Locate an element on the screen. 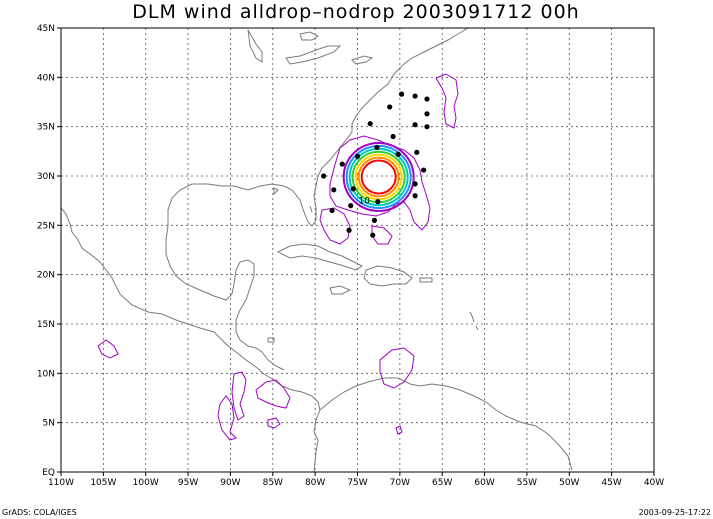 The width and height of the screenshot is (713, 519). tick-label-lon: 90W is located at coordinates (230, 483).